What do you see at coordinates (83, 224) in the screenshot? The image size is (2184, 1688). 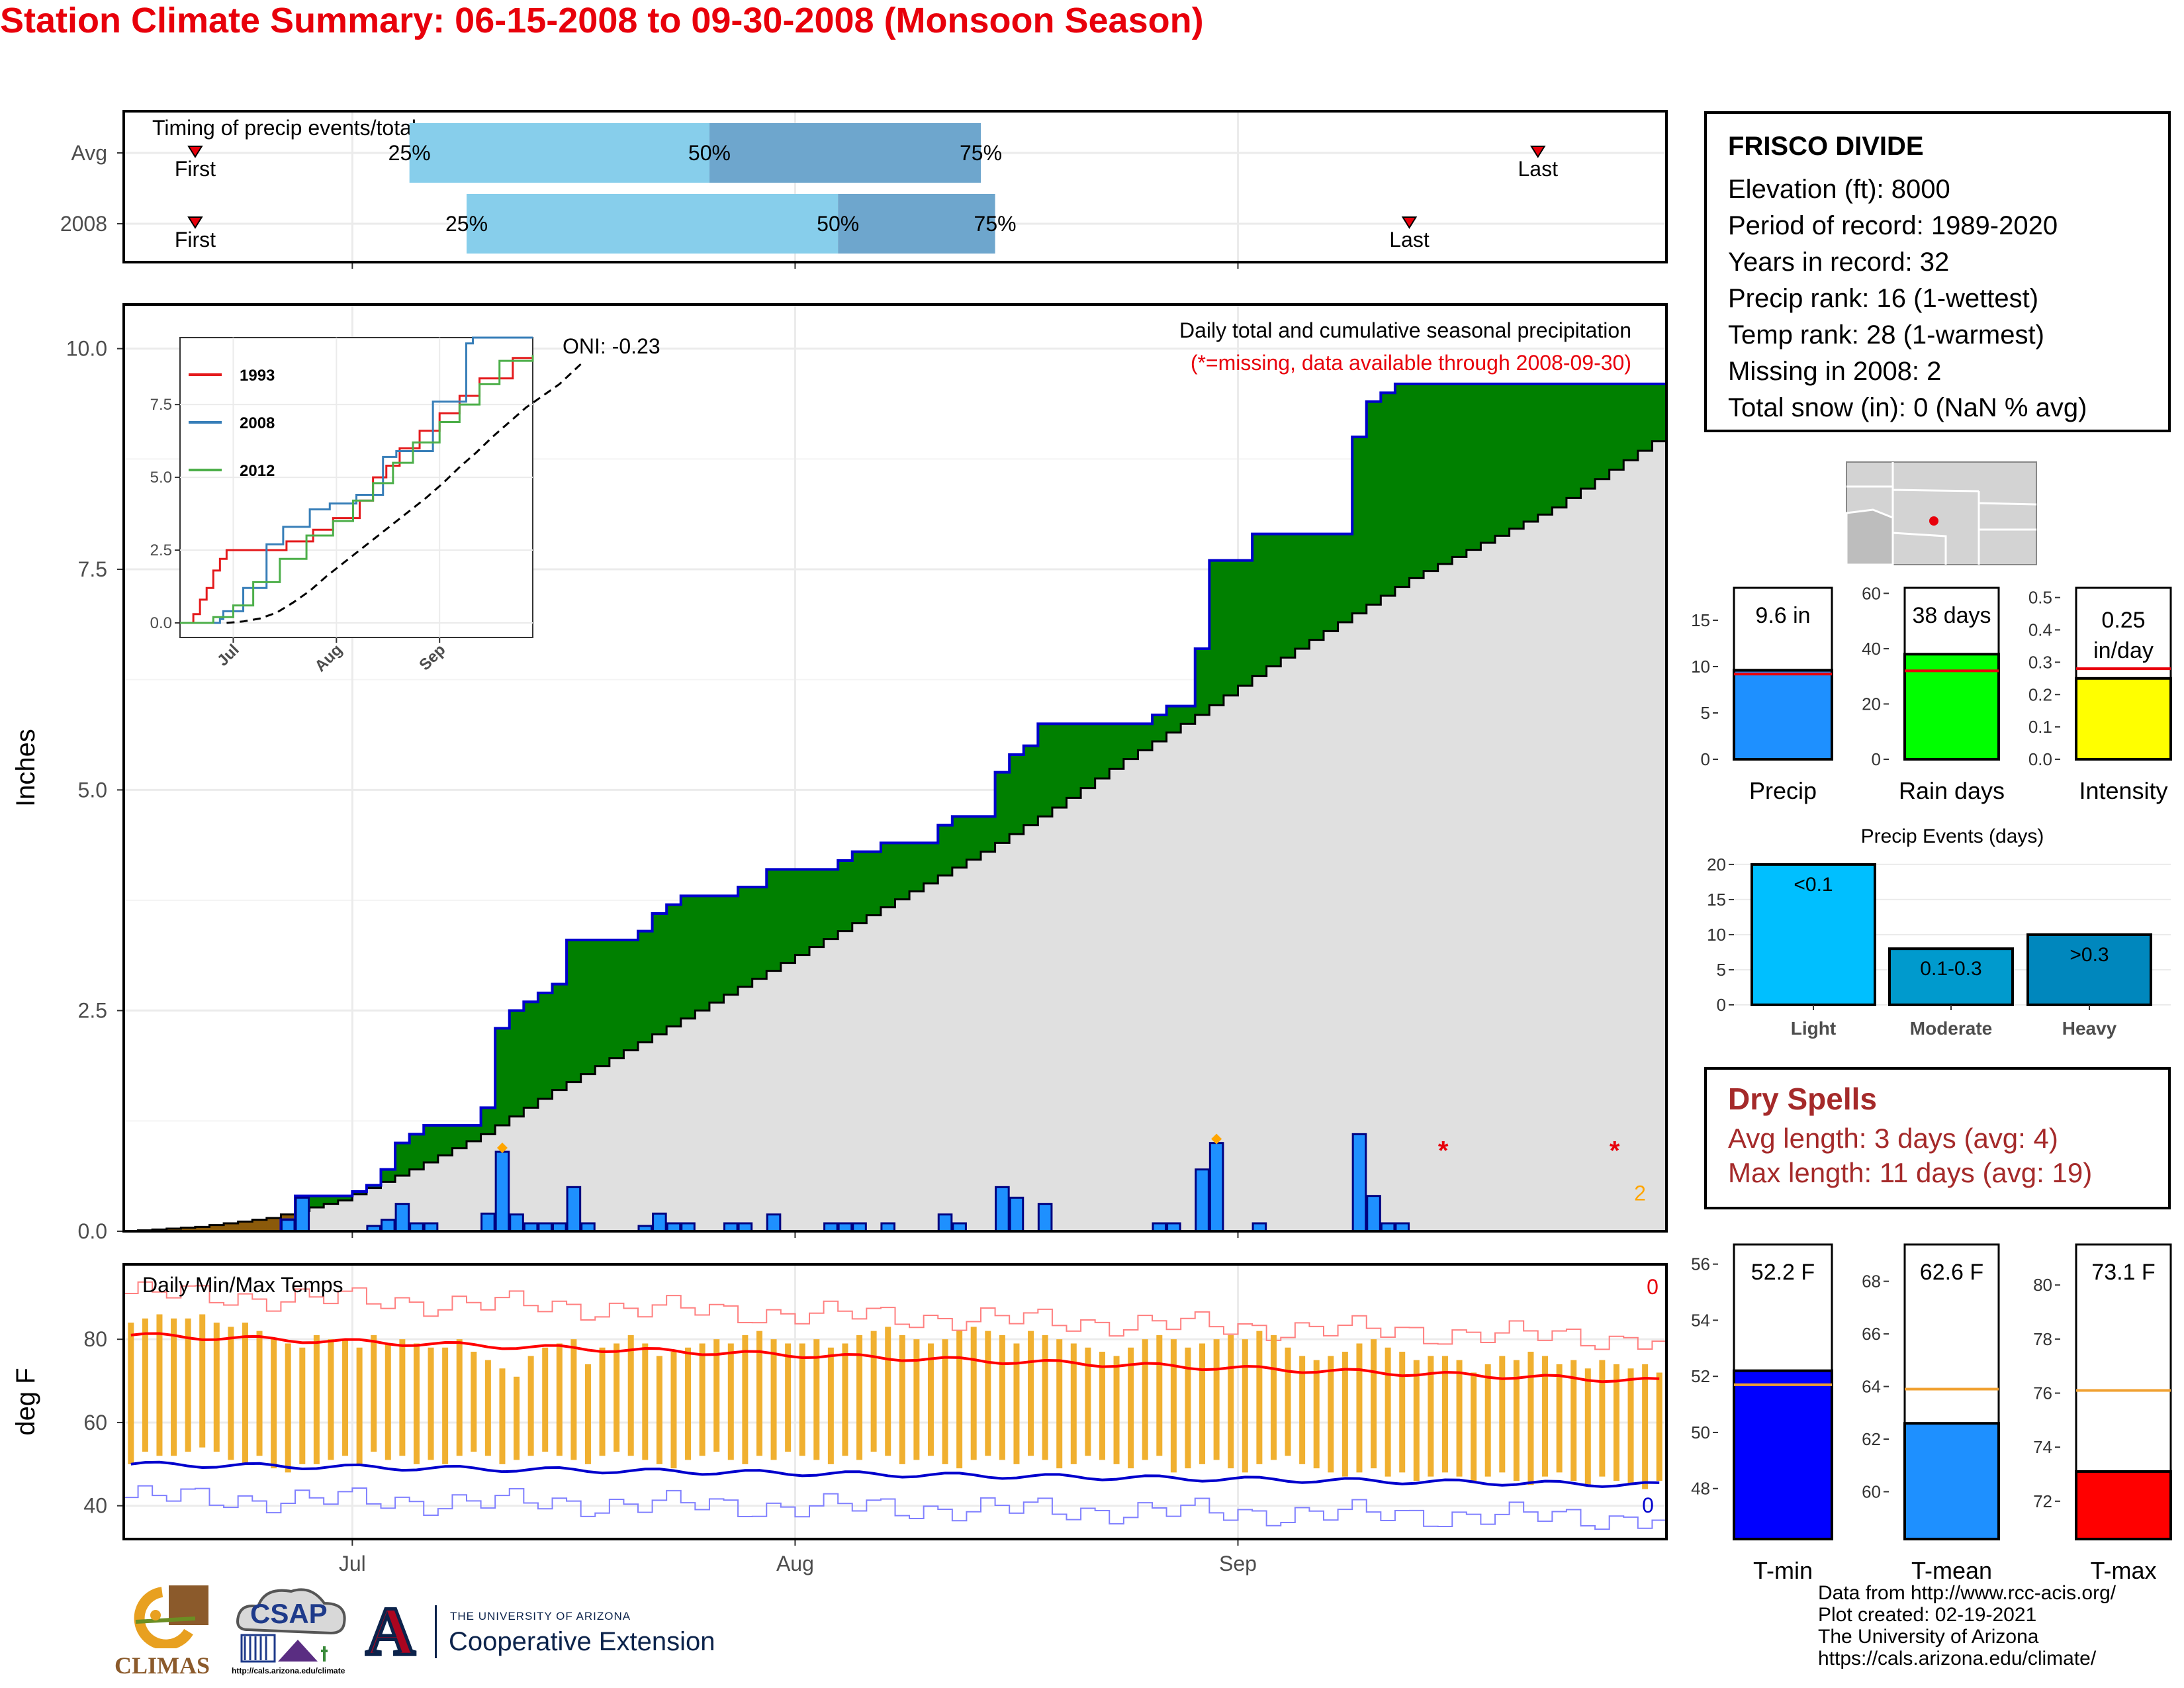 I see `timing-row-label: 2008` at bounding box center [83, 224].